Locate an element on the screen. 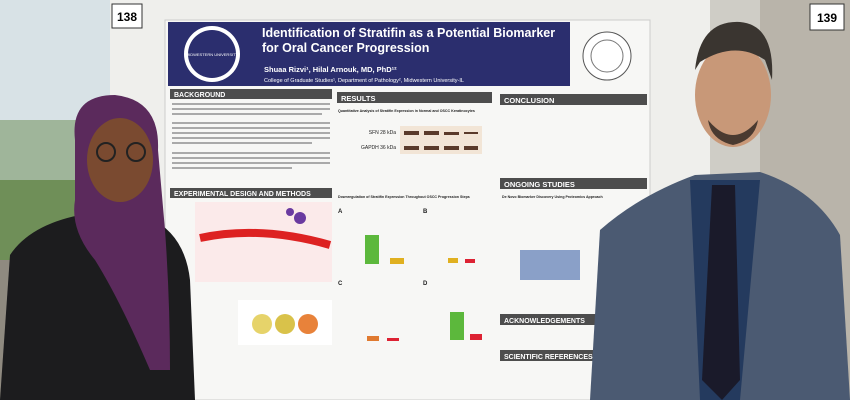 The image size is (850, 400). section-title: CONCLUSION is located at coordinates (529, 100).